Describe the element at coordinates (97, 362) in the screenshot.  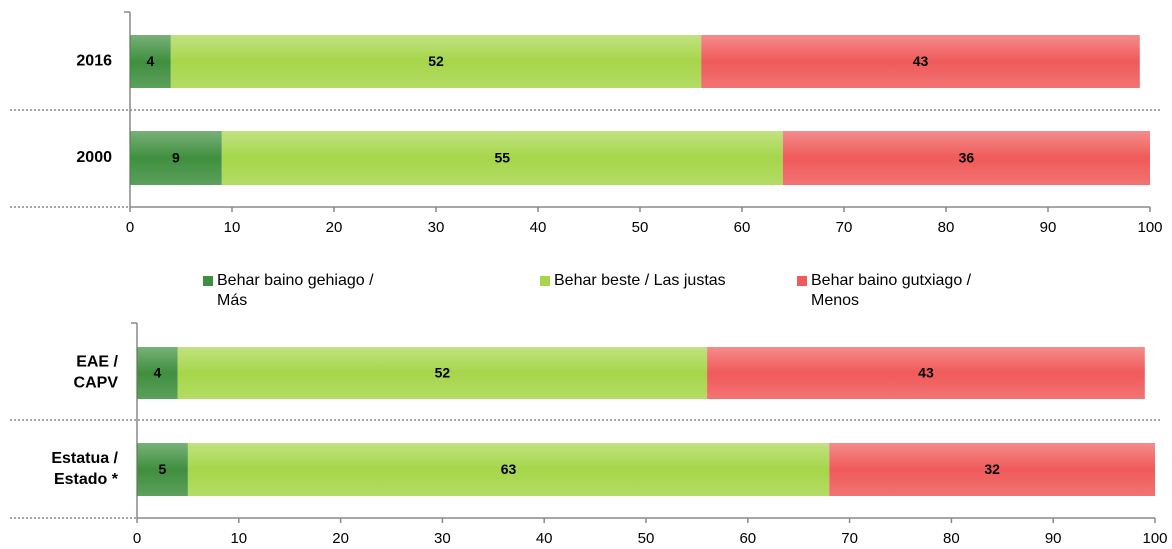
I see `category-line: EAE /` at that location.